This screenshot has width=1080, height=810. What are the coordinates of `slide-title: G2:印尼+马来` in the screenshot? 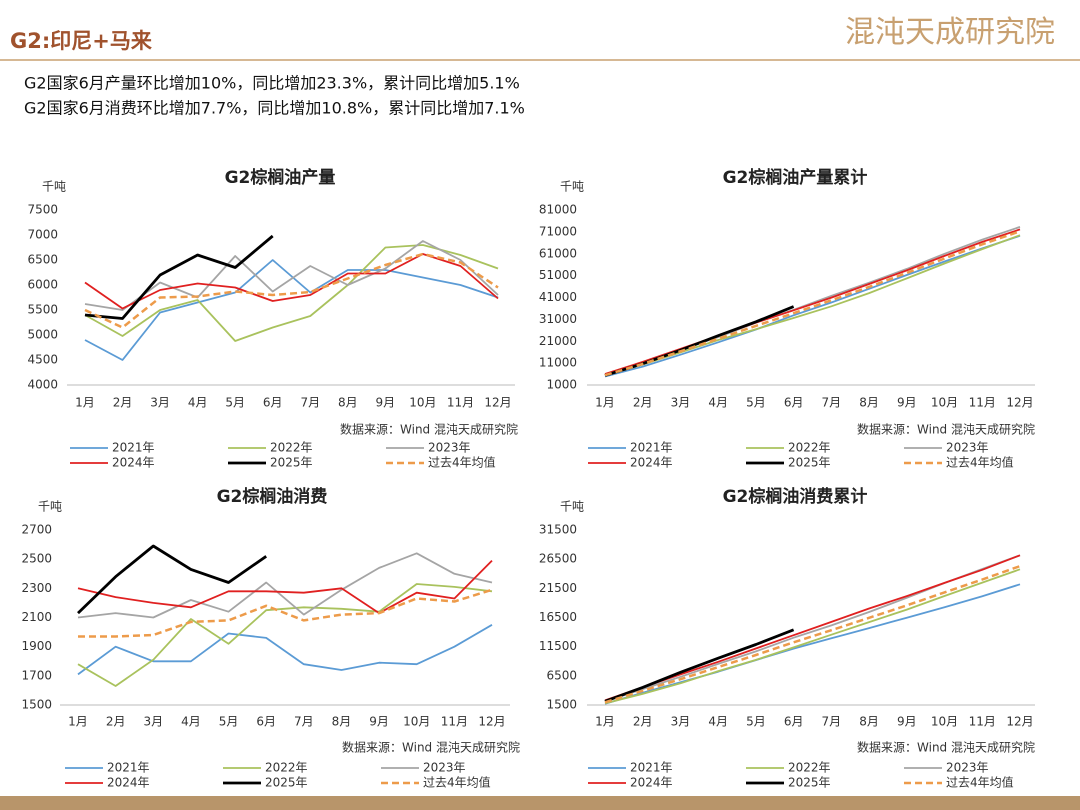 It's located at (81, 41).